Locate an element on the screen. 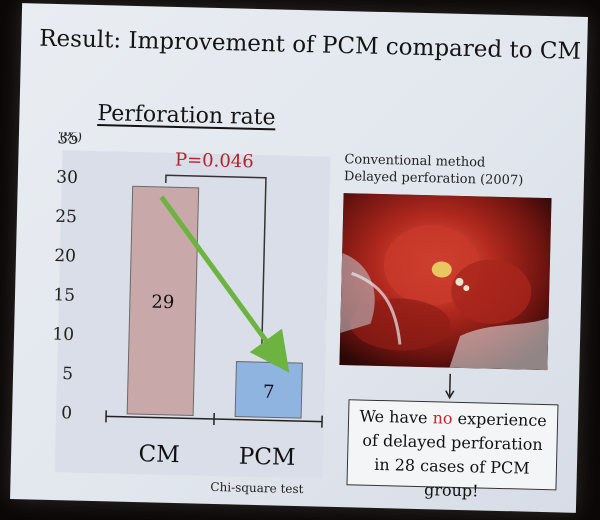  x-category-label: PCM is located at coordinates (266, 457).